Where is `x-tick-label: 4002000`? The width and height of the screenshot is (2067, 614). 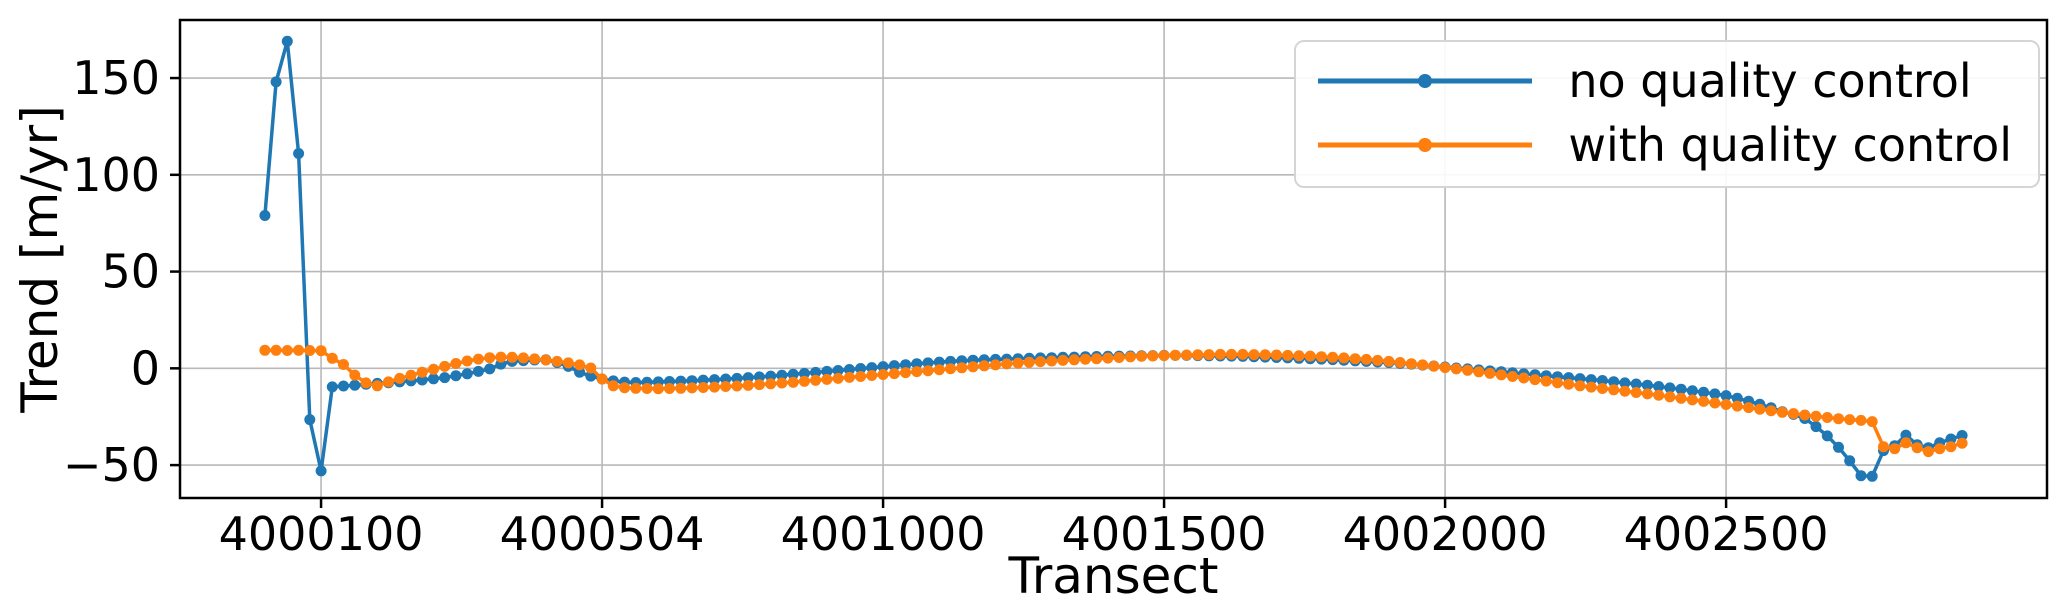
x-tick-label: 4002000 is located at coordinates (1445, 534).